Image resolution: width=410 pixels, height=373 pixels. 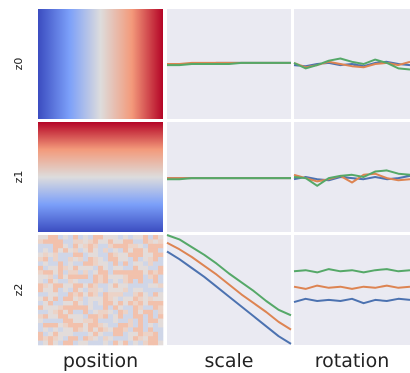 I want to click on row-label-z1: z1, so click(x=18, y=177).